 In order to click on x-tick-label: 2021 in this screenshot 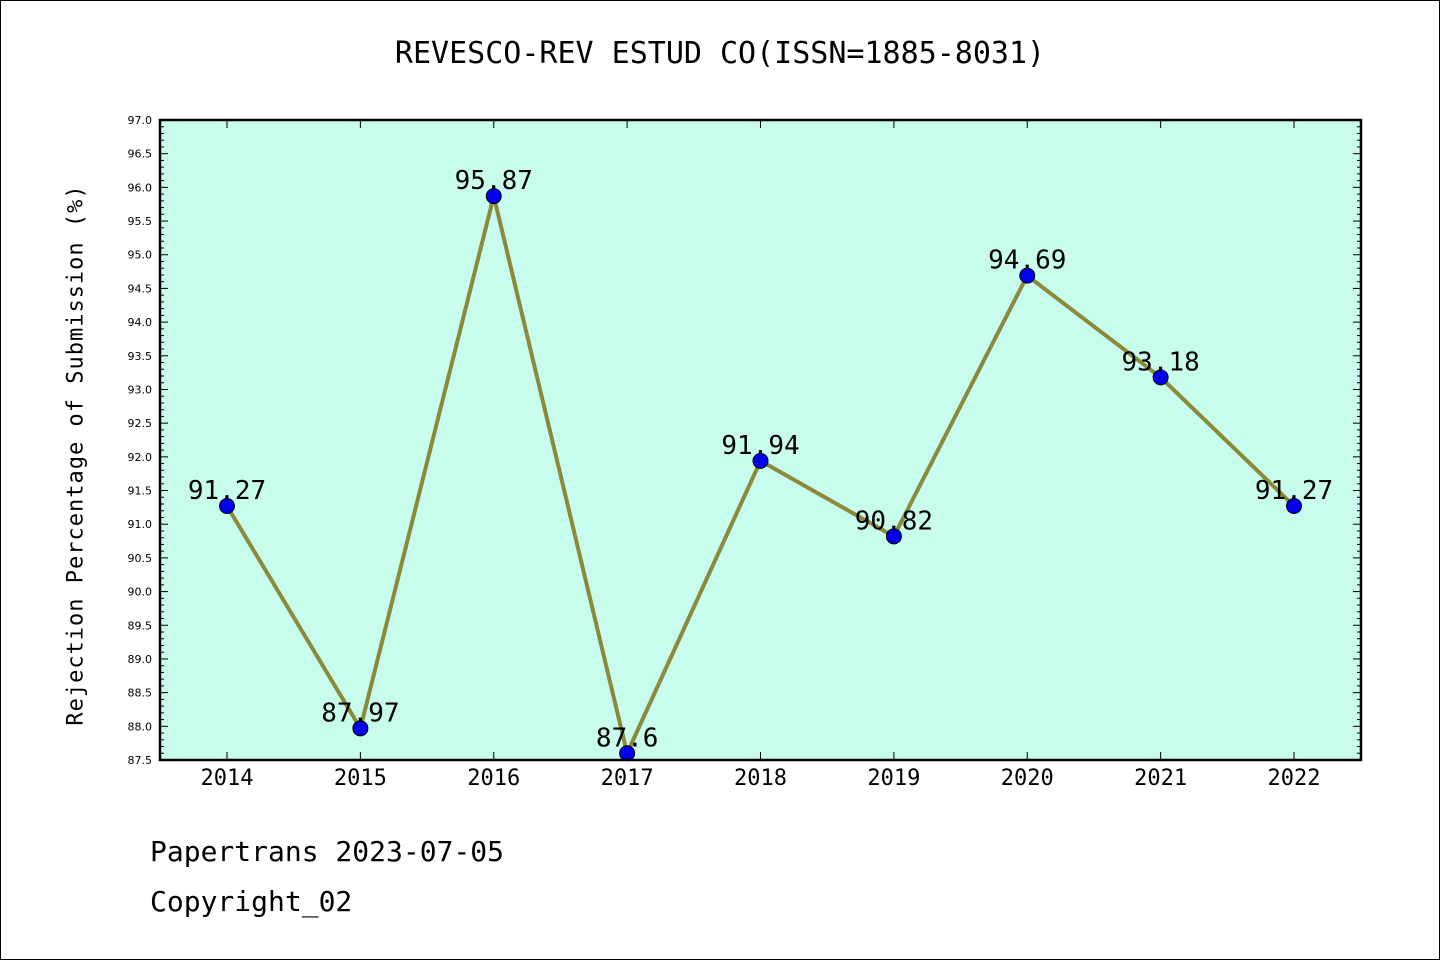, I will do `click(1160, 778)`.